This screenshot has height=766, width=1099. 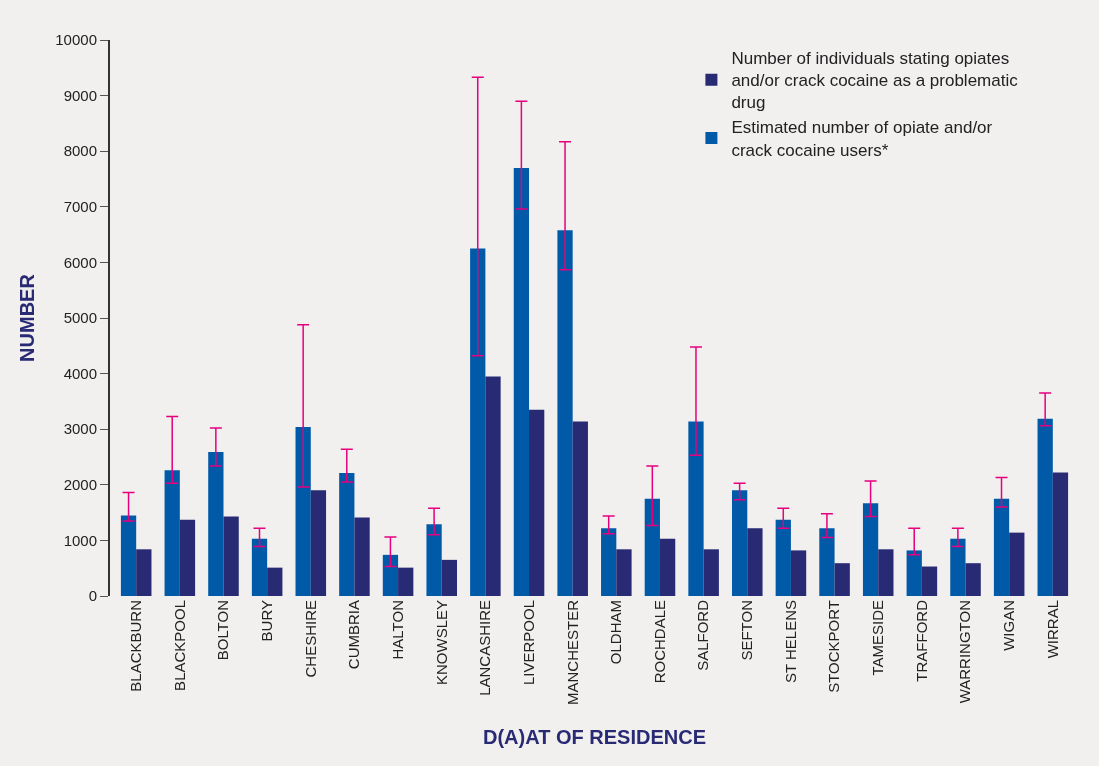 What do you see at coordinates (80, 262) in the screenshot?
I see `y-tick-label: 6000` at bounding box center [80, 262].